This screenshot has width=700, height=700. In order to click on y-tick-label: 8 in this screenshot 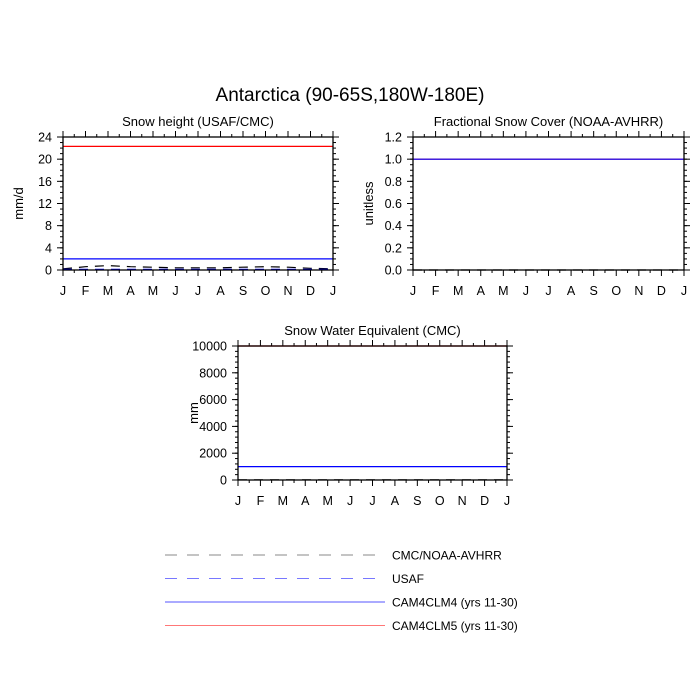, I will do `click(48, 226)`.